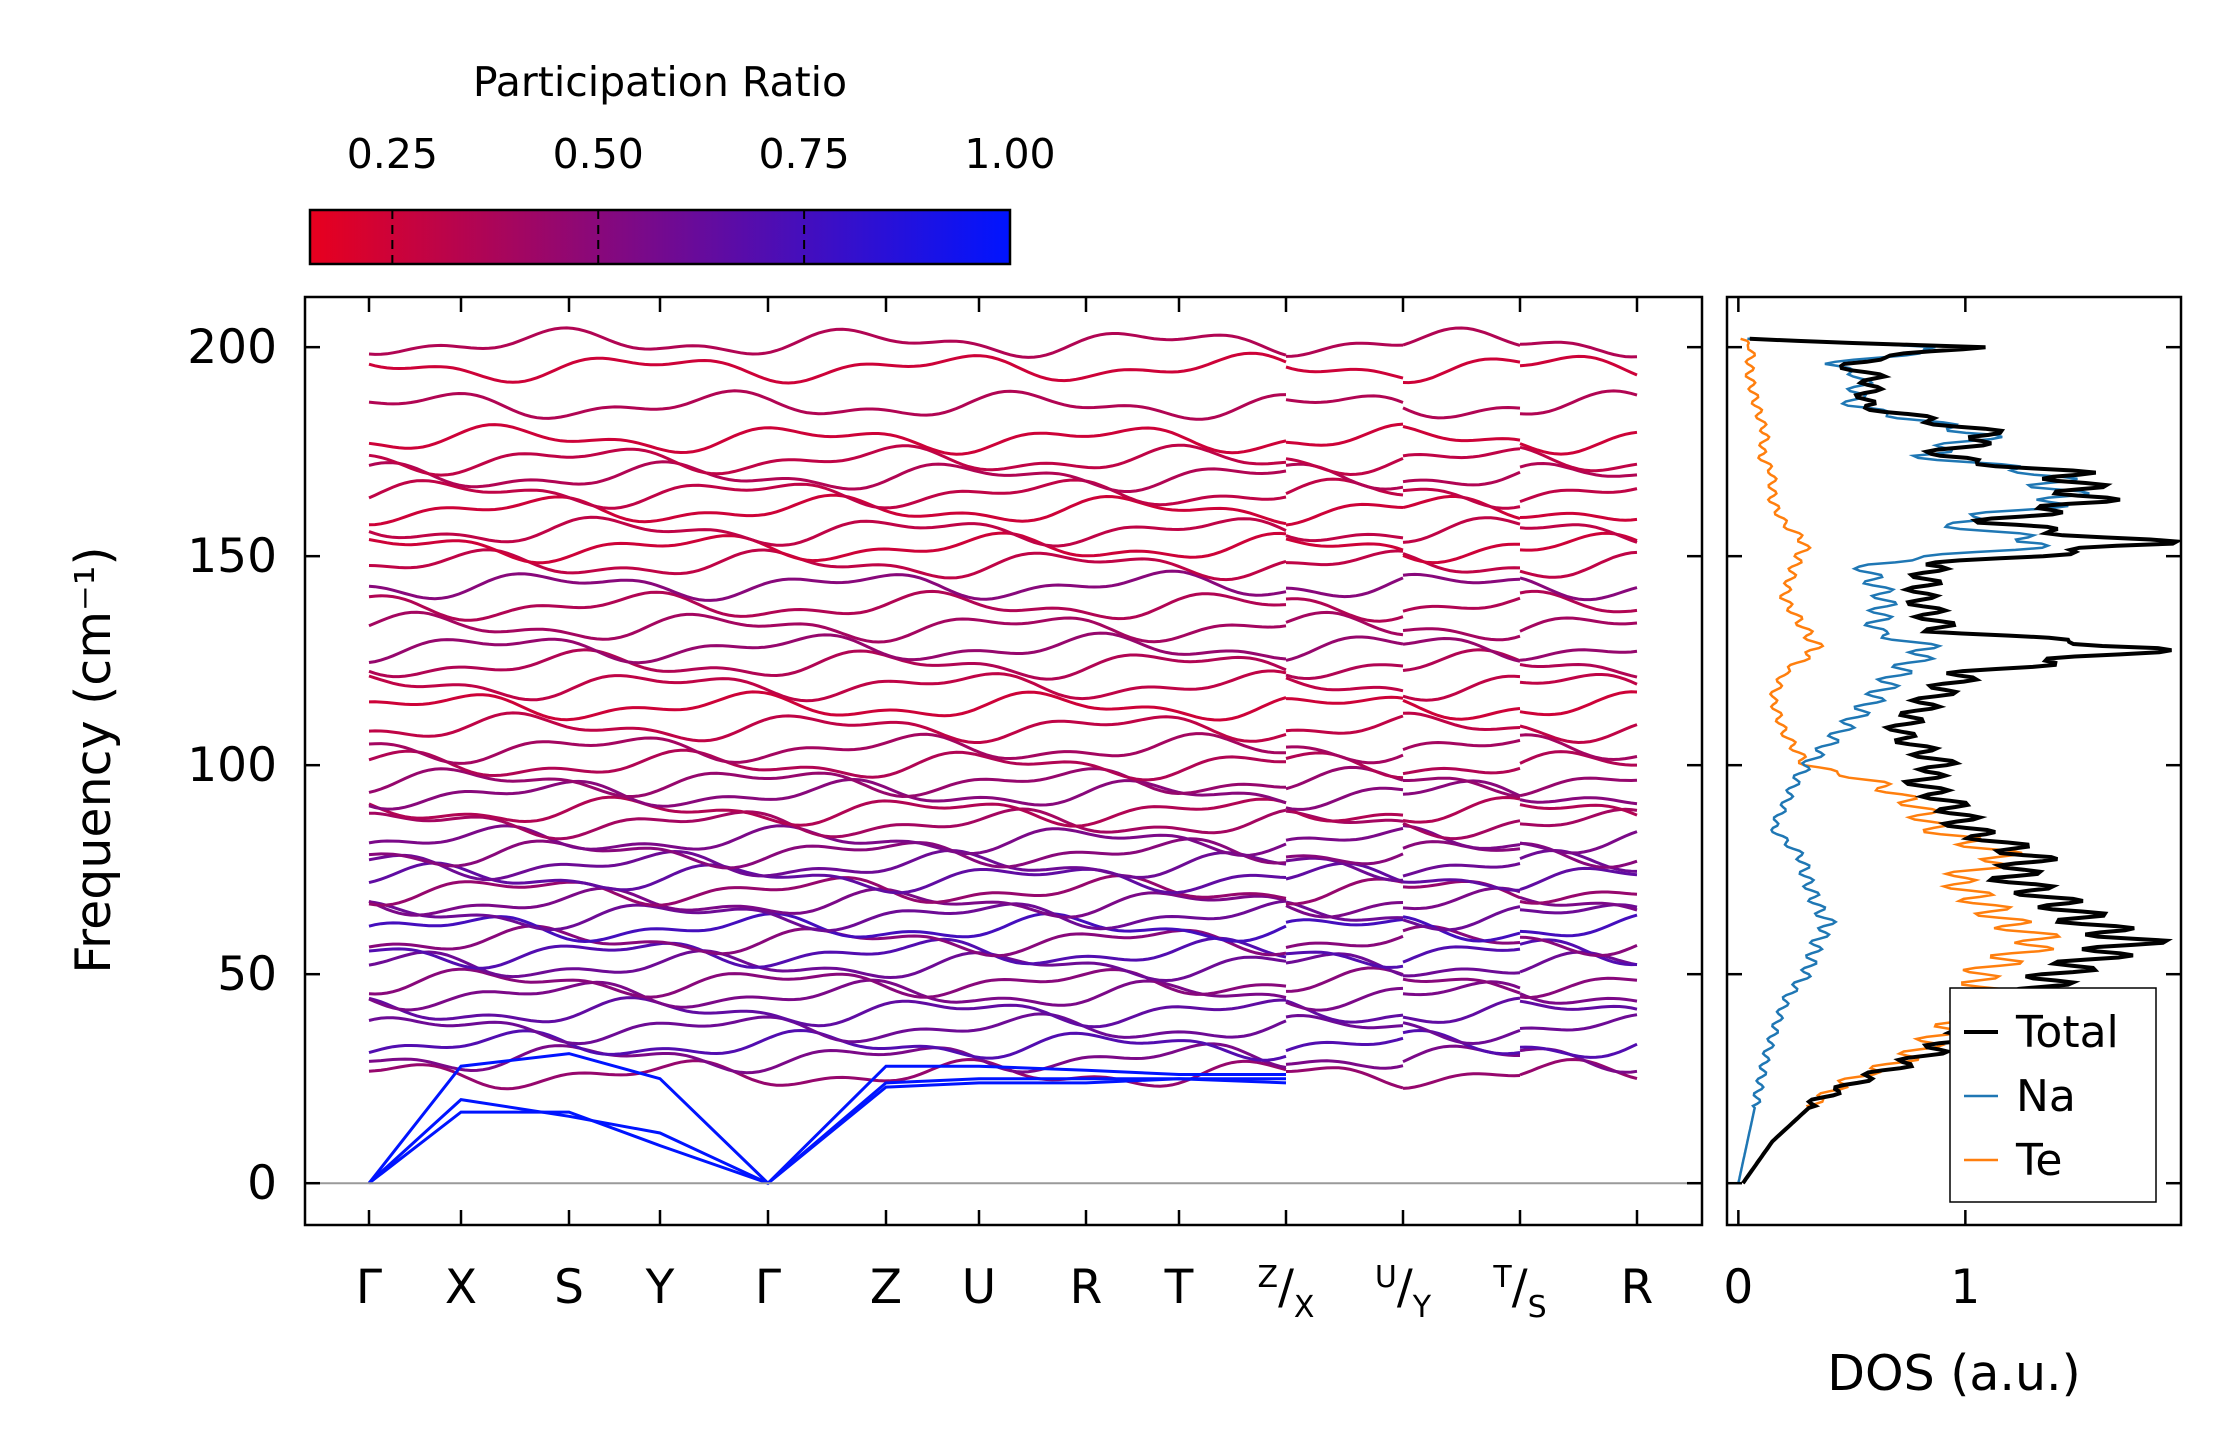  I want to click on y-tick-label: 200, so click(232, 347).